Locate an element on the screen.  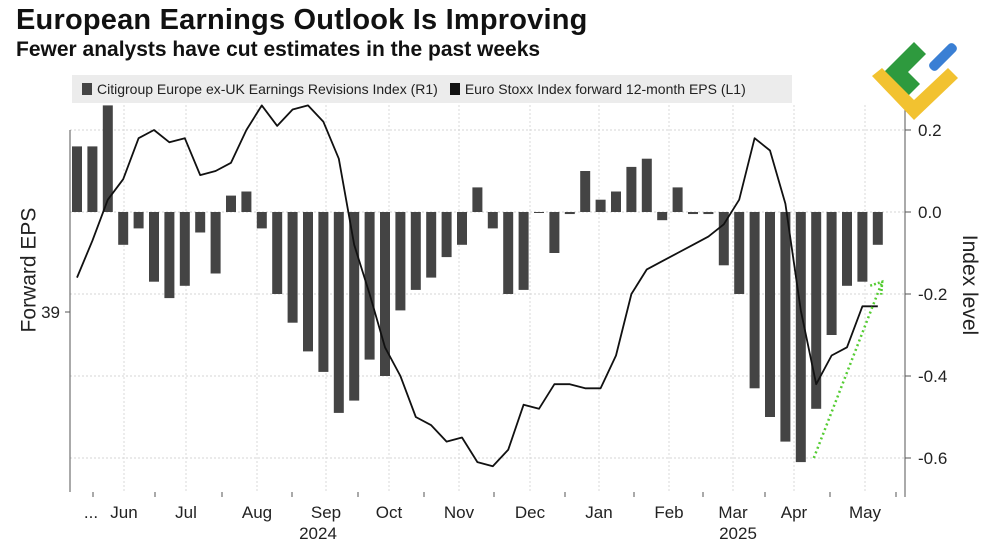
x-tick-label: Oct is located at coordinates (389, 512).